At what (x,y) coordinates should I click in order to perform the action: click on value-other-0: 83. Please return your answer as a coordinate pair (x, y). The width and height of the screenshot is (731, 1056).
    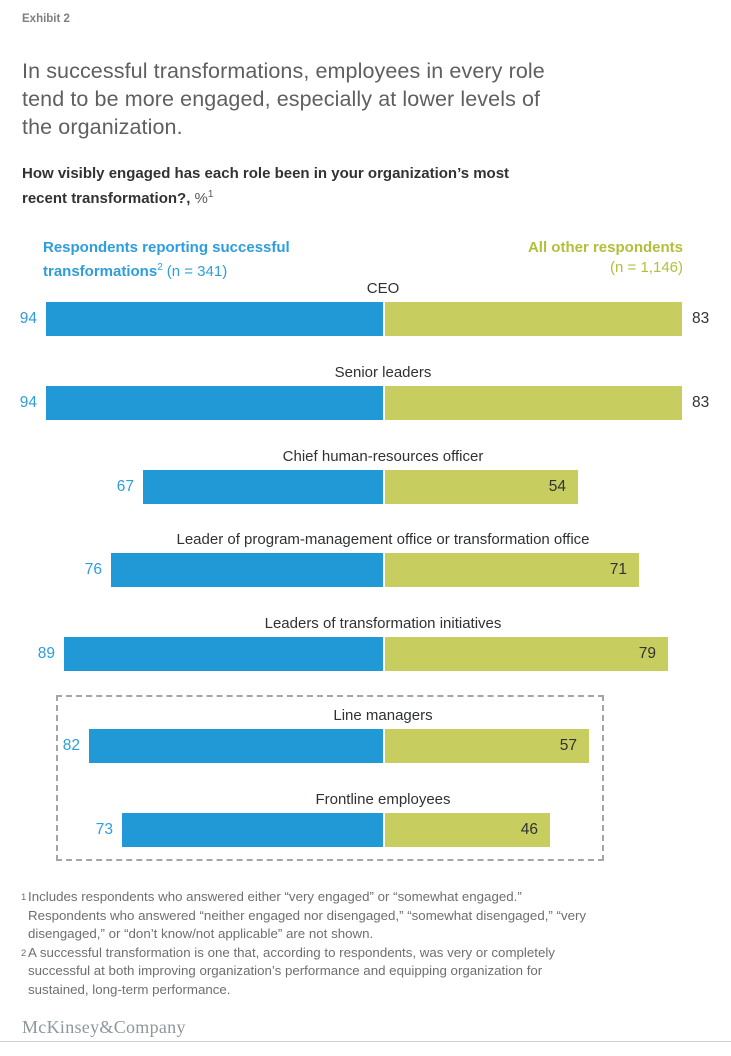
    Looking at the image, I should click on (701, 318).